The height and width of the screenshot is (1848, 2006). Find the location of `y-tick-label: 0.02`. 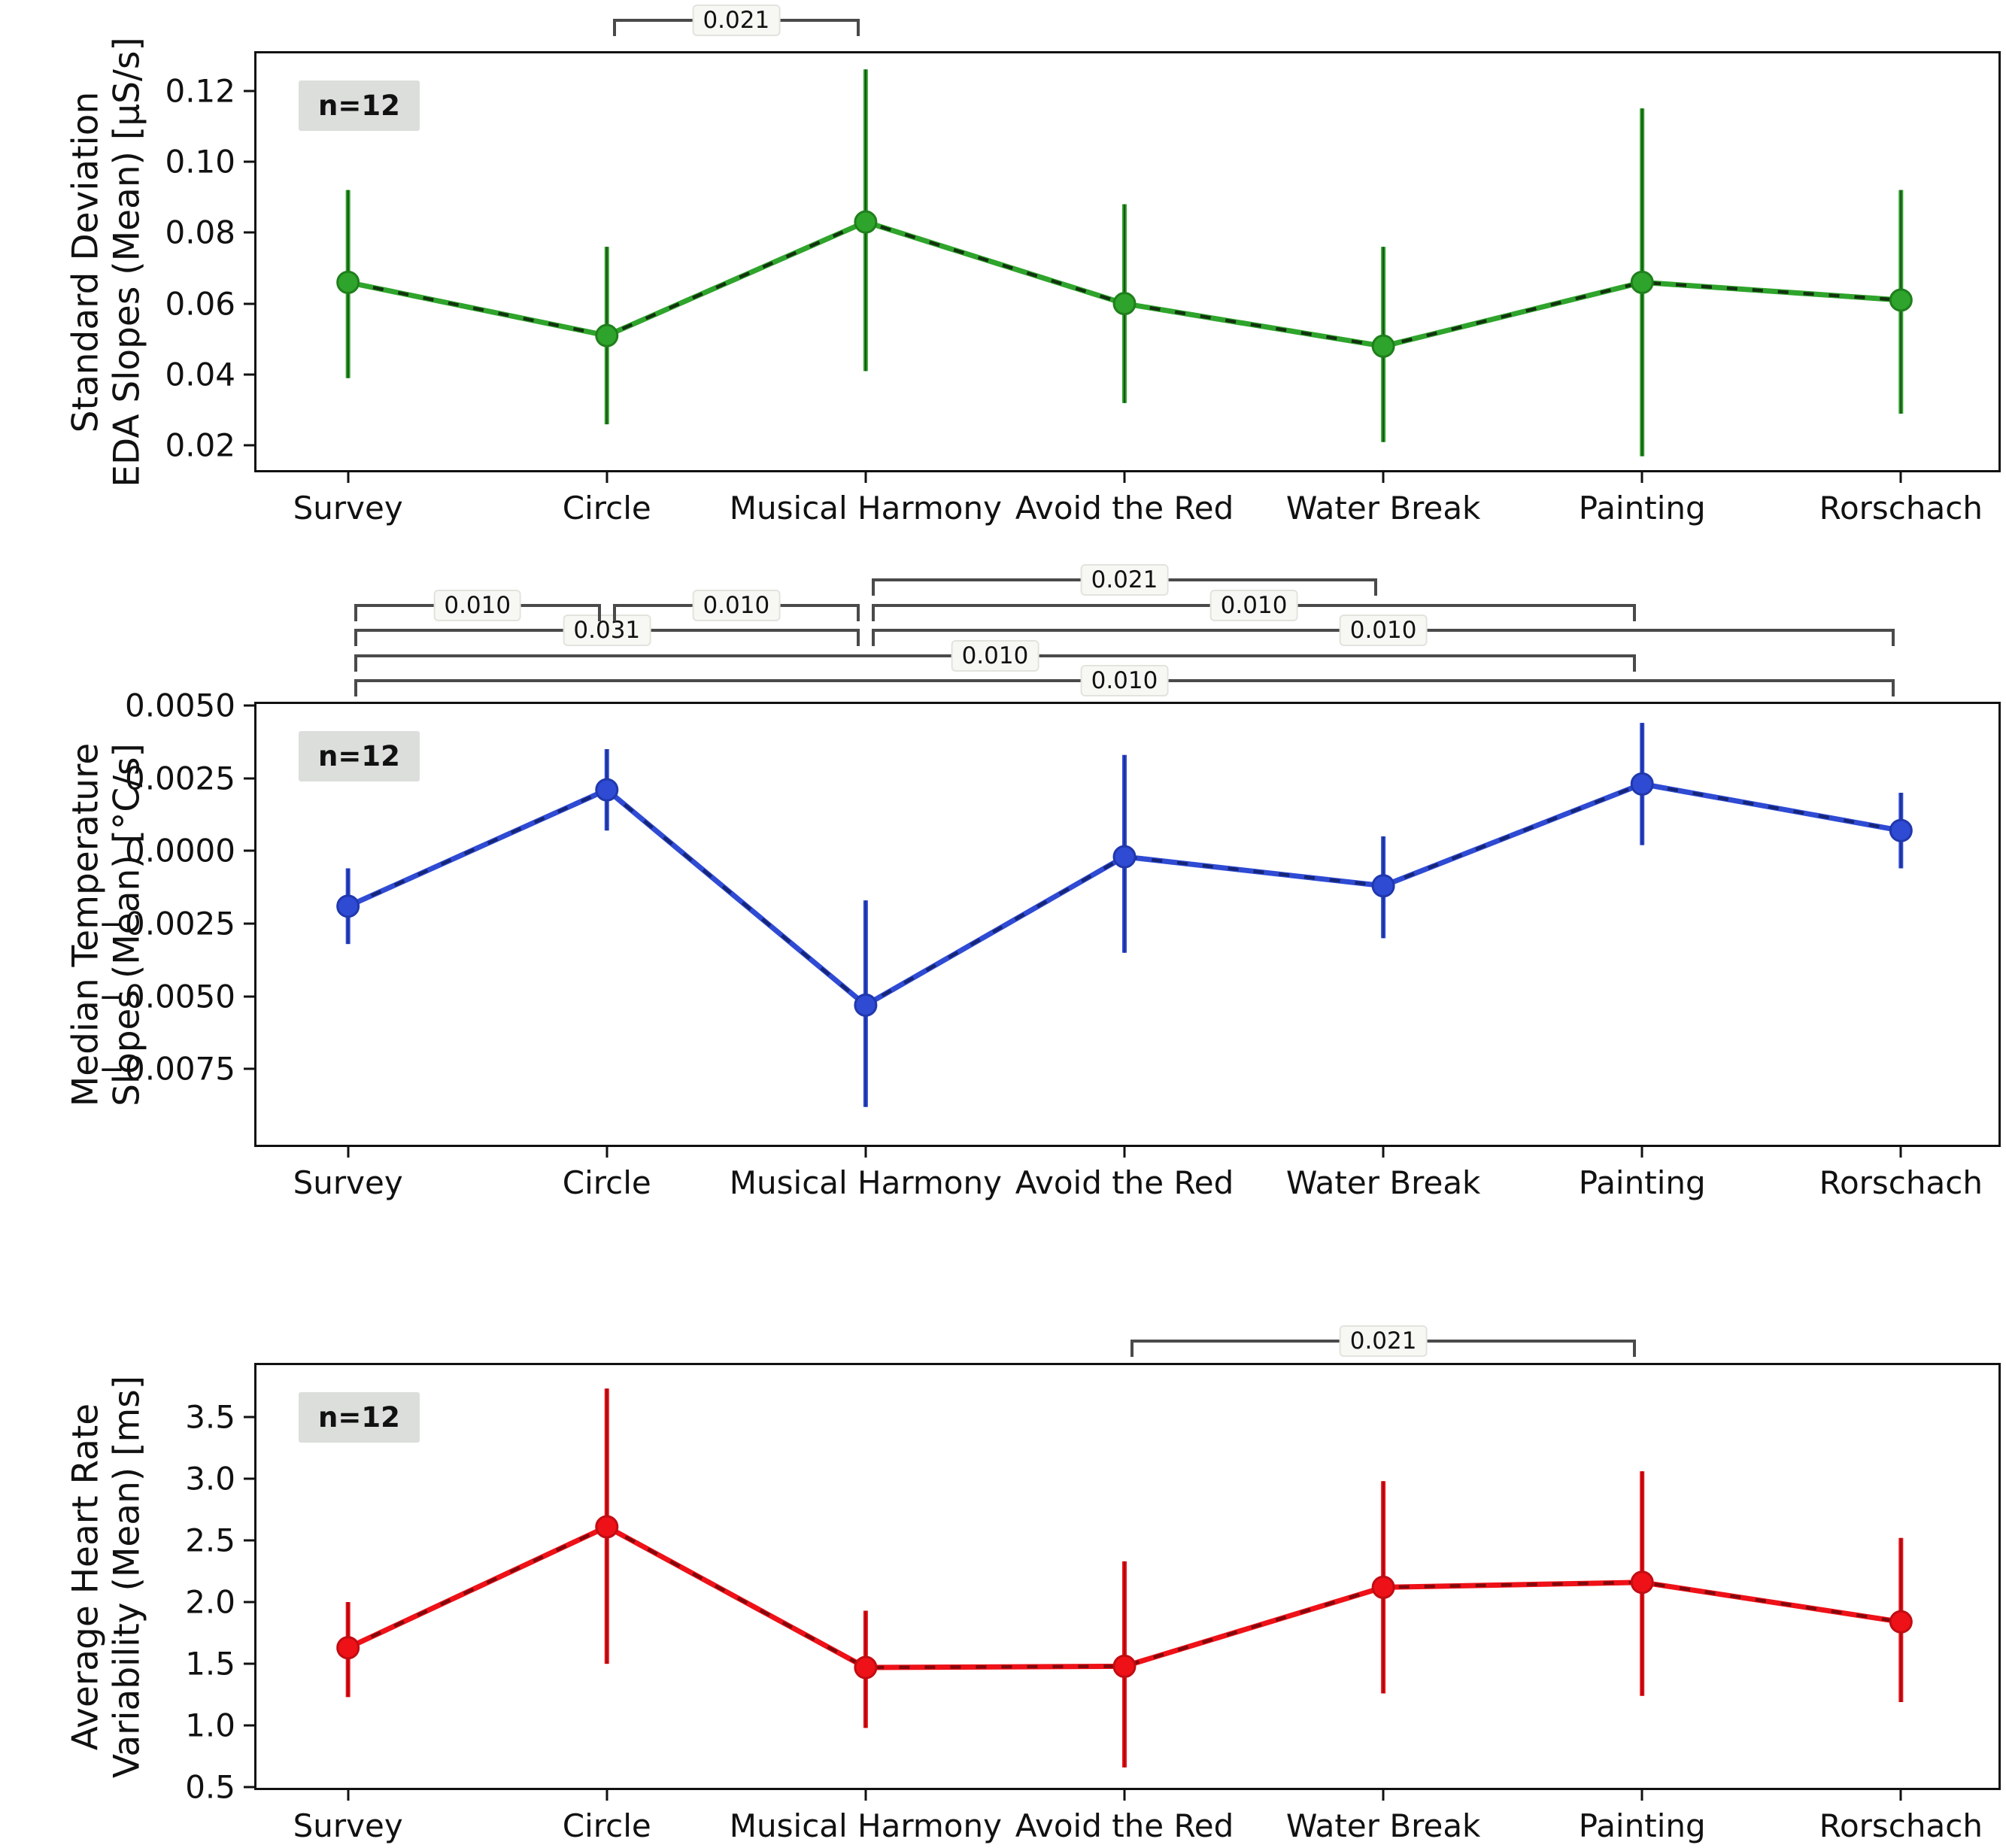

y-tick-label: 0.02 is located at coordinates (200, 445).